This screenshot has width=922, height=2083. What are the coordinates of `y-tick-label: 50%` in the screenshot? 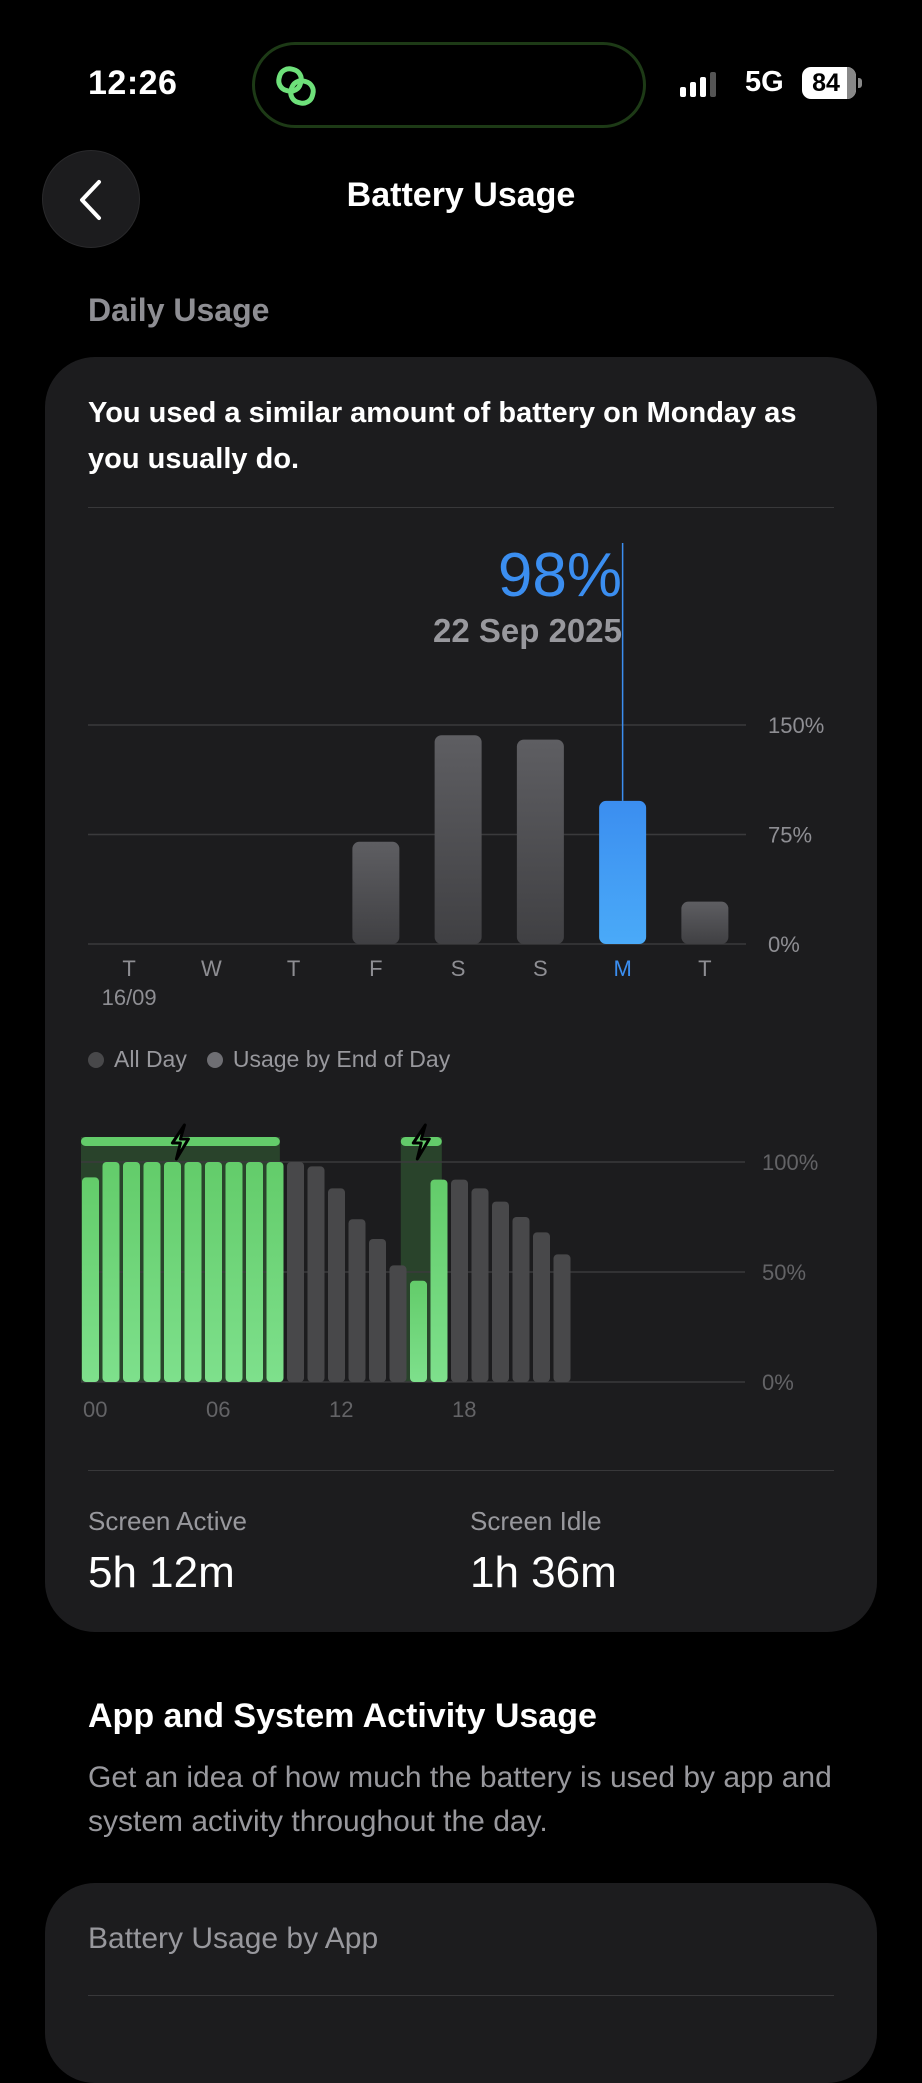 It's located at (784, 1272).